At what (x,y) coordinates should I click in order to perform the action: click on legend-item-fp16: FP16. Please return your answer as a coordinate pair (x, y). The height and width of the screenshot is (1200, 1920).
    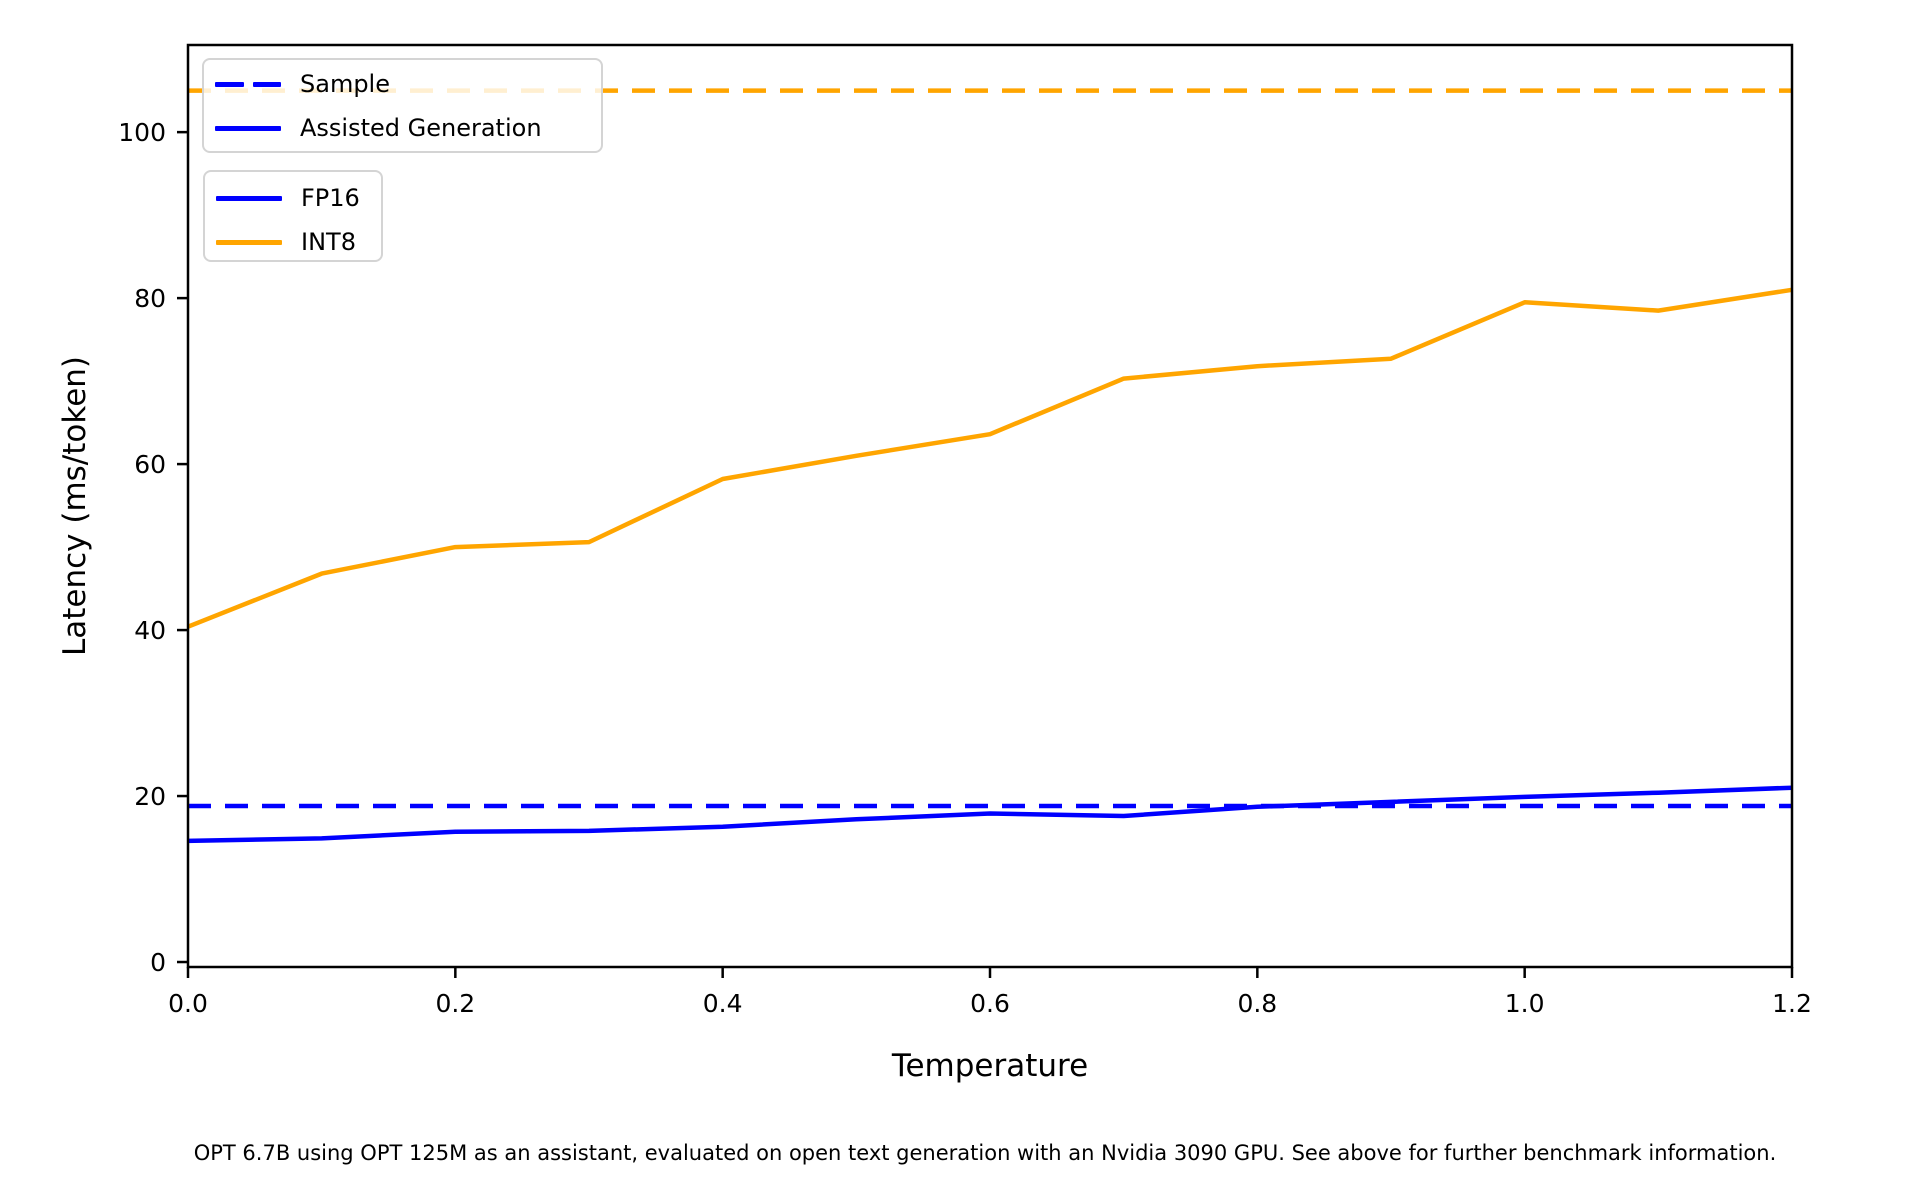
    Looking at the image, I should click on (293, 198).